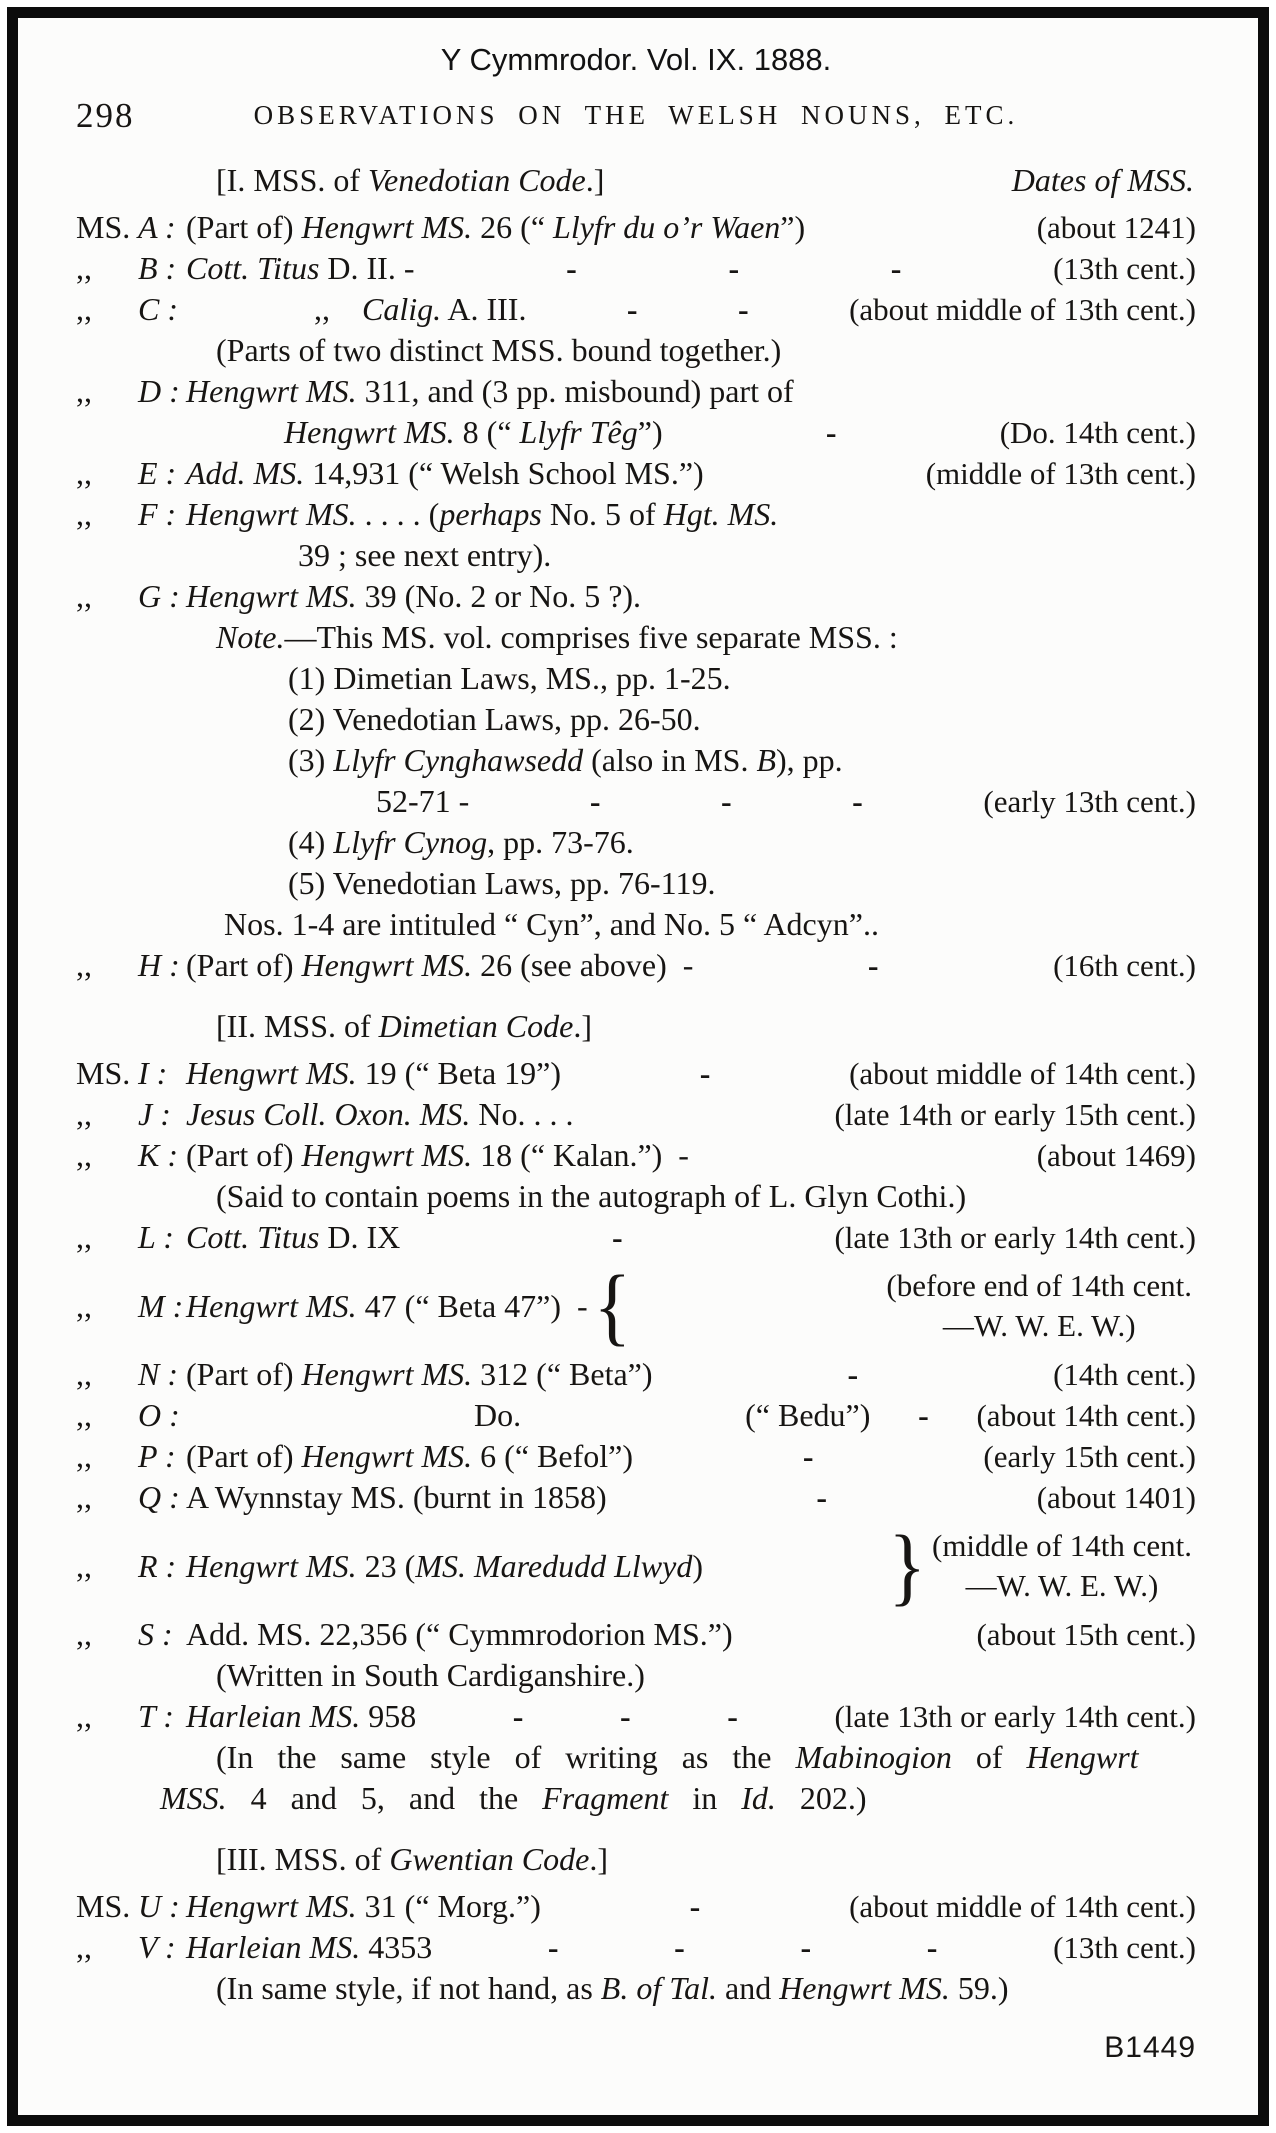 The width and height of the screenshot is (1276, 2133). What do you see at coordinates (157, 514) in the screenshot?
I see `ms-letter: F :` at bounding box center [157, 514].